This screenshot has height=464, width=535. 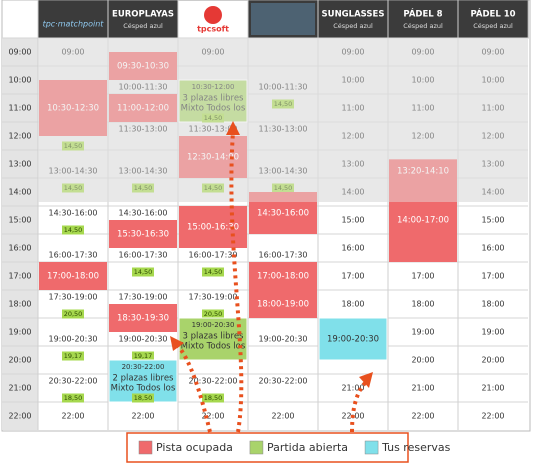 I want to click on slot-time: 18:00-19:00, so click(x=283, y=305).